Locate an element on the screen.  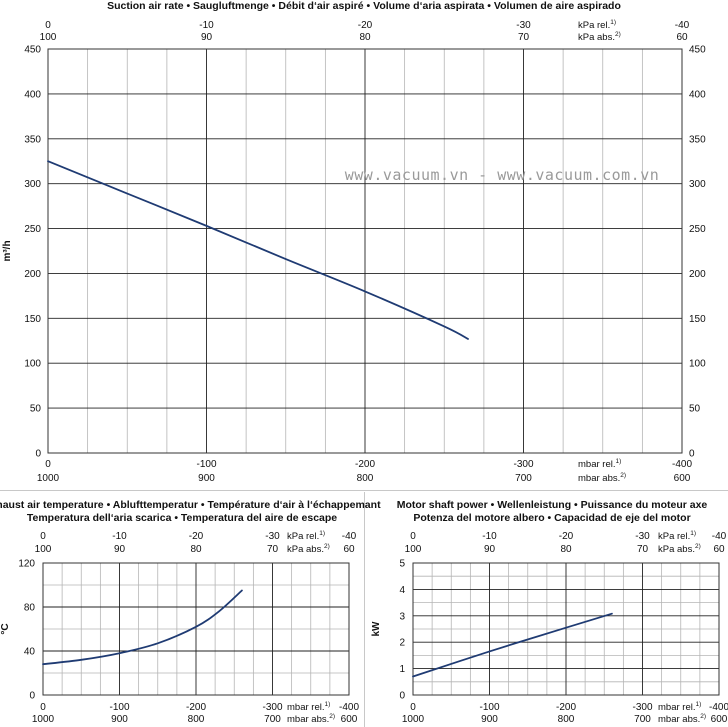
top-rel-tick-label: 0 is located at coordinates (43, 536).